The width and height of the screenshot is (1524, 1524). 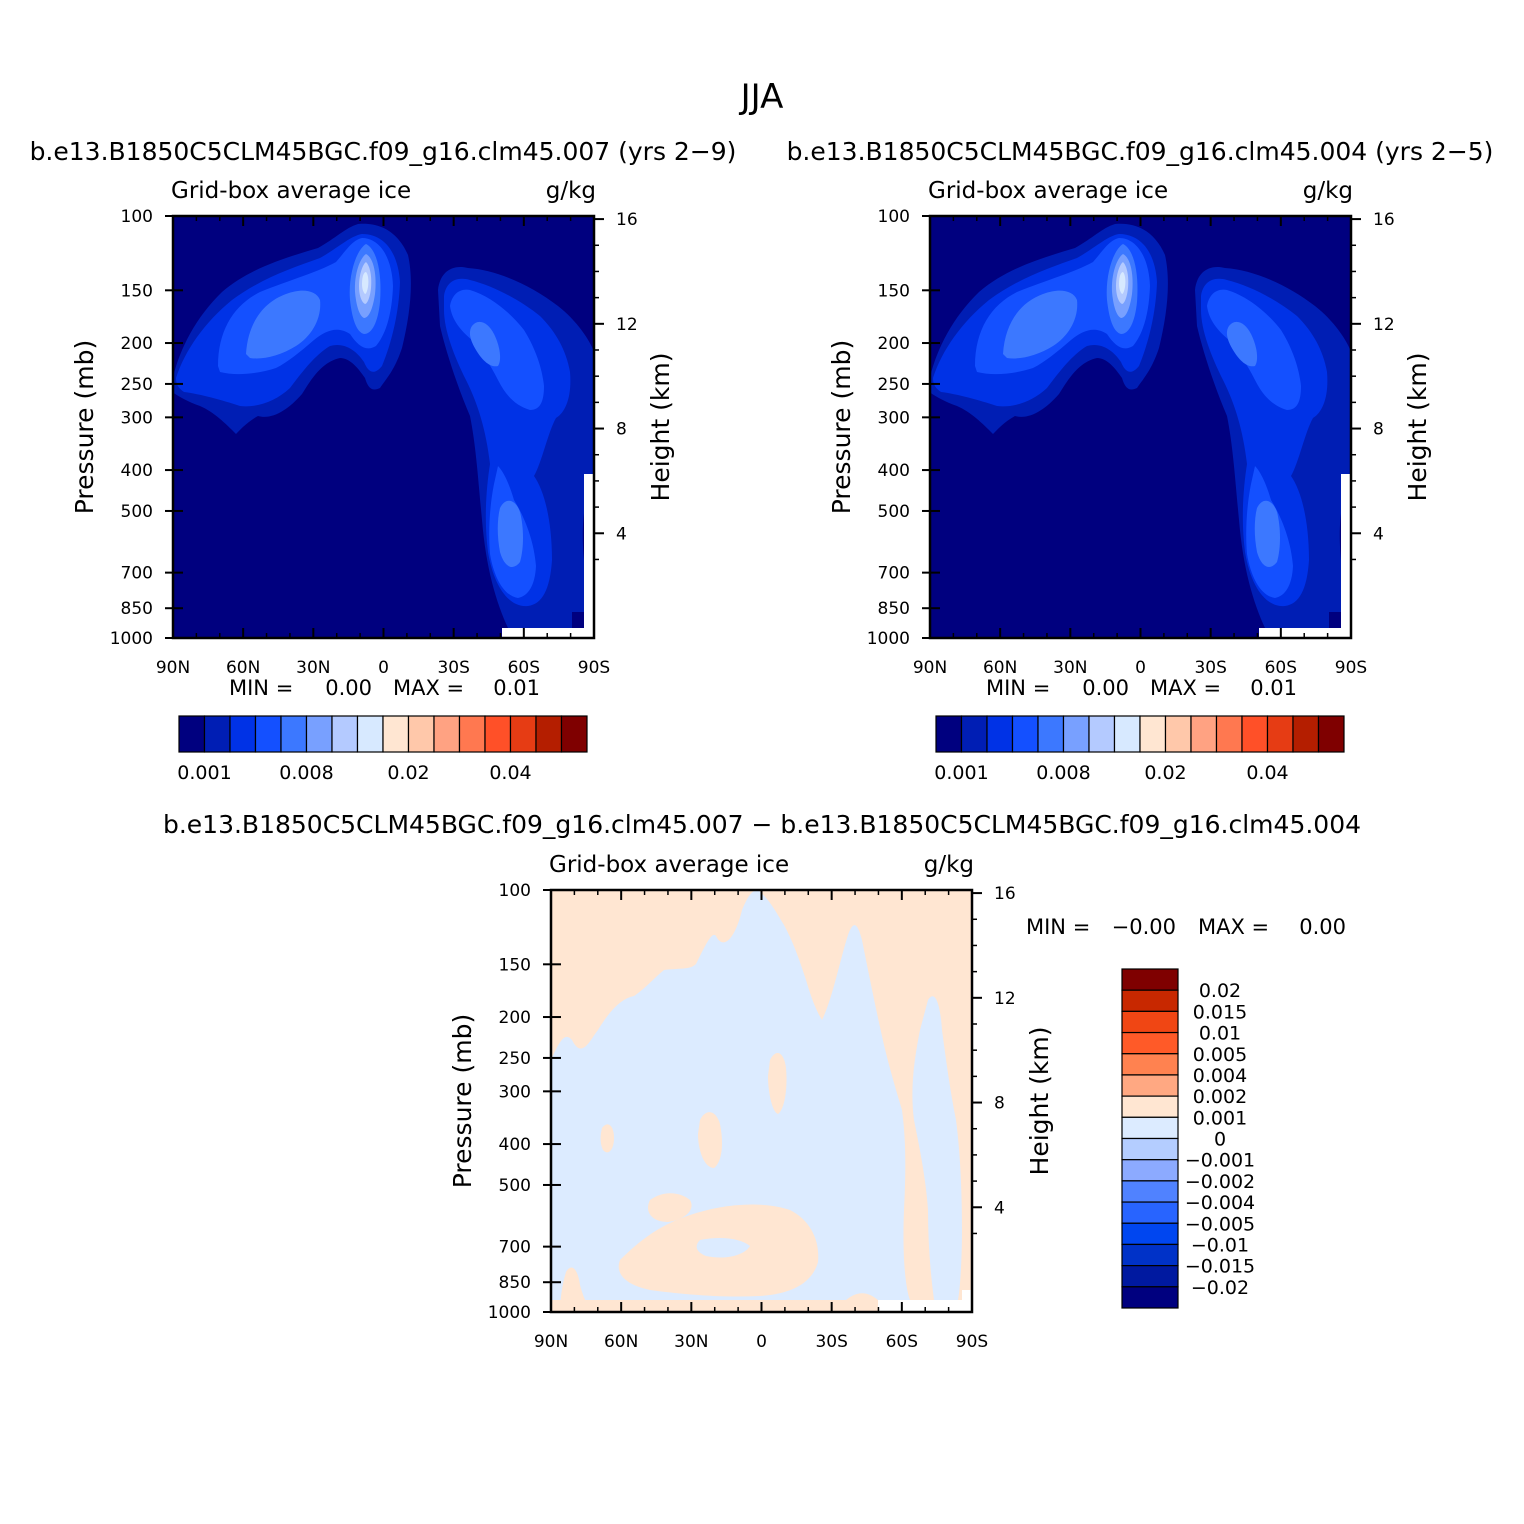 I want to click on colorbar-label: 0.01, so click(x=1220, y=1034).